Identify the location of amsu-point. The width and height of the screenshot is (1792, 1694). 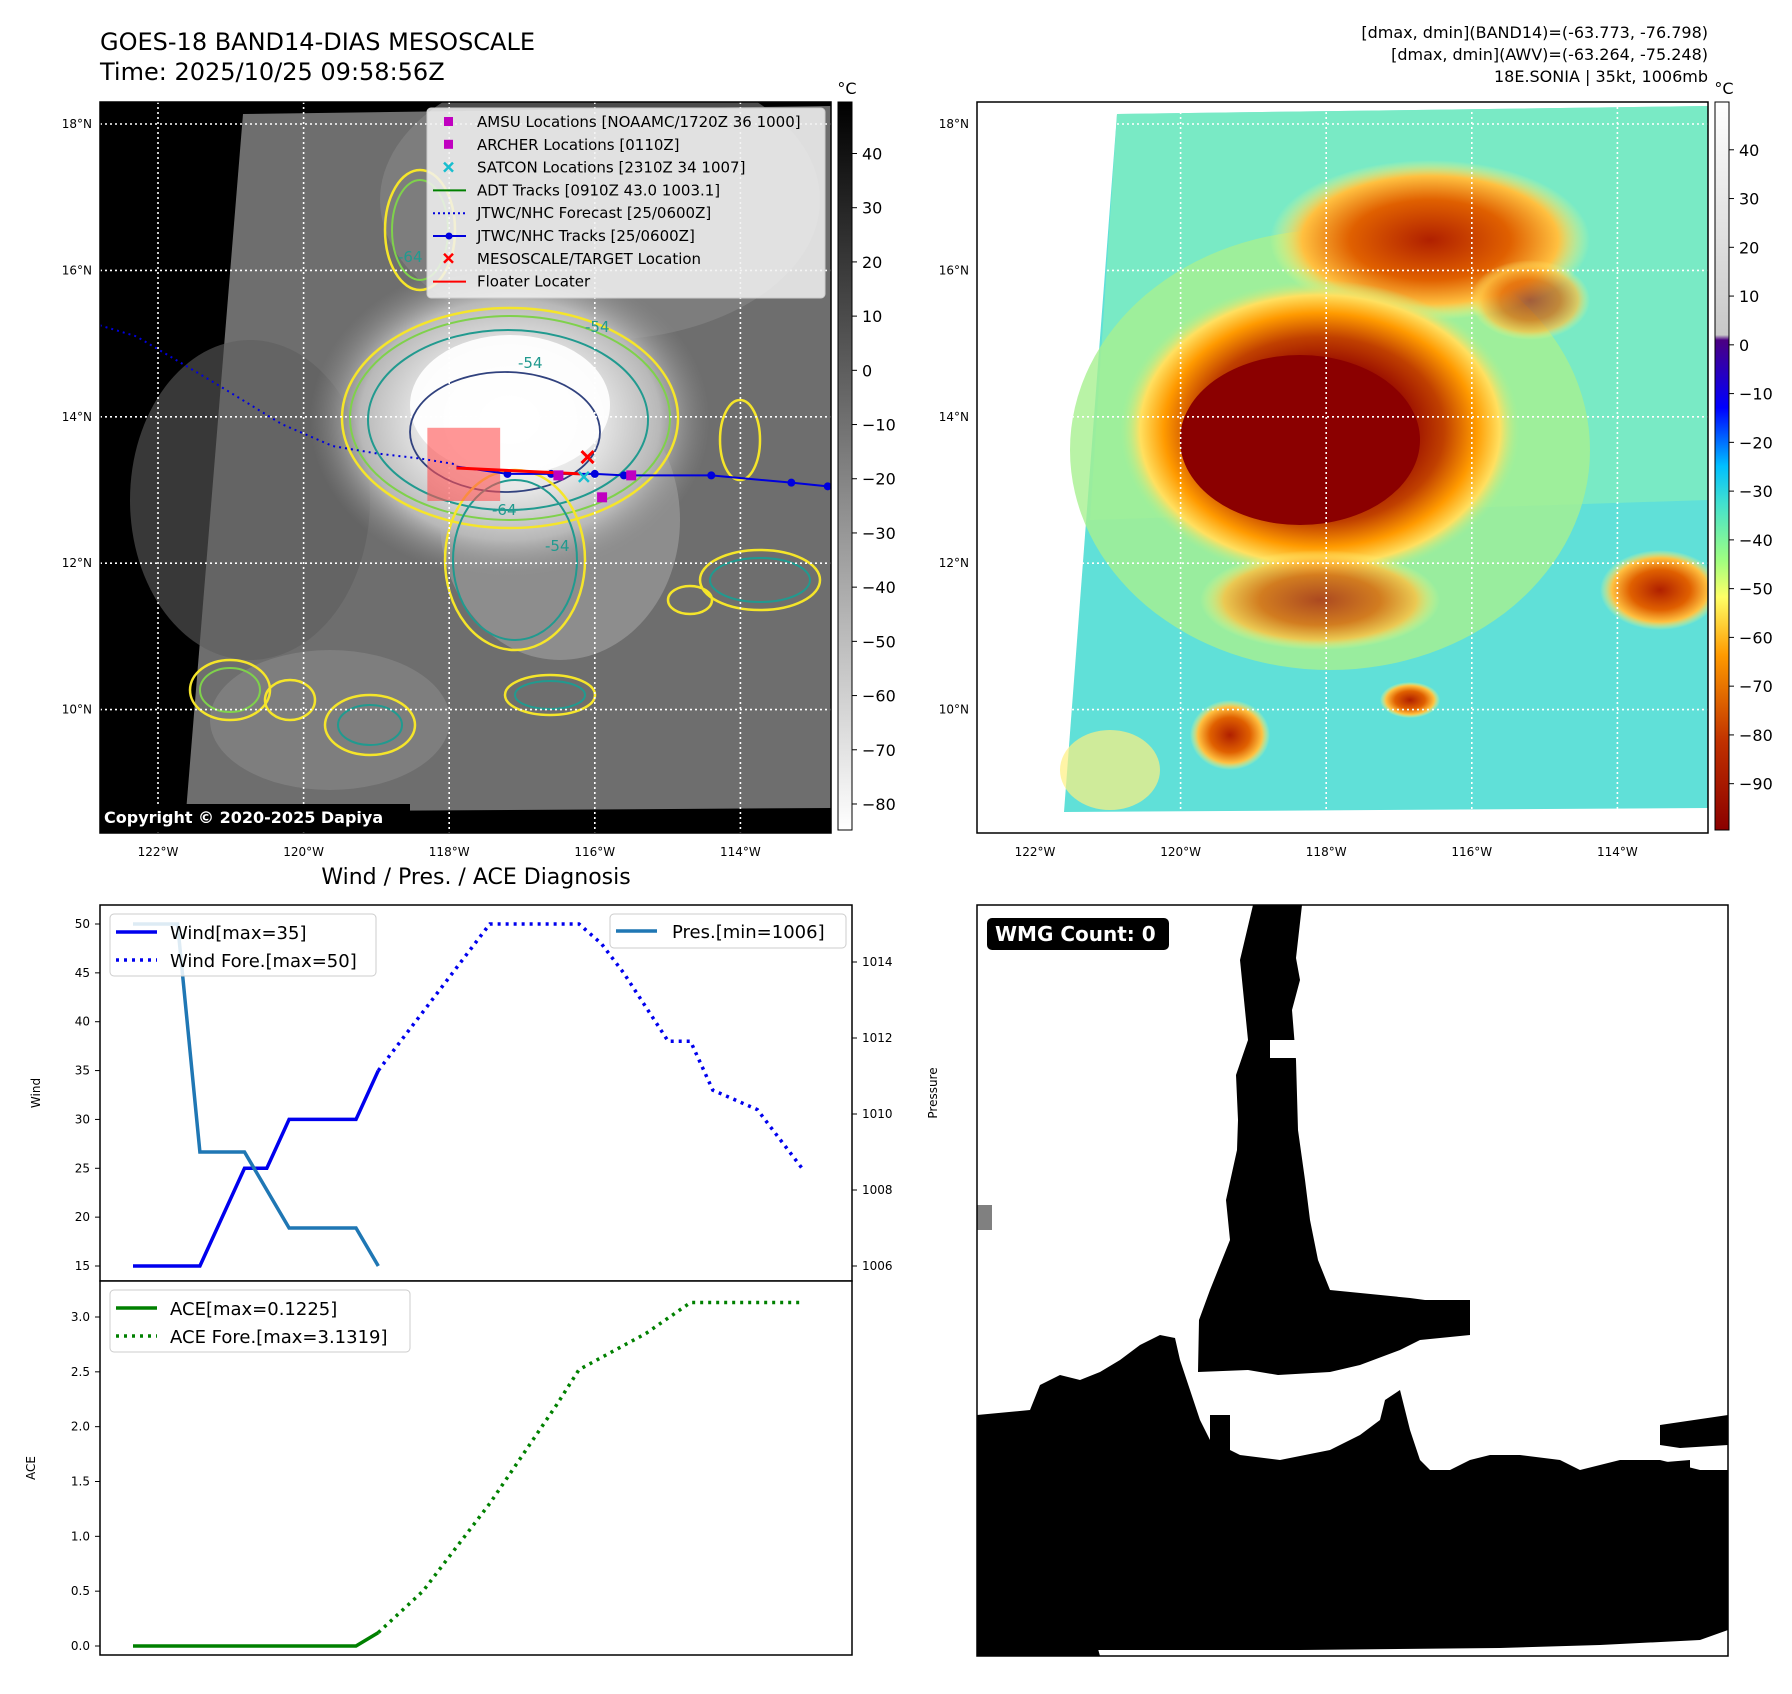
(631, 475).